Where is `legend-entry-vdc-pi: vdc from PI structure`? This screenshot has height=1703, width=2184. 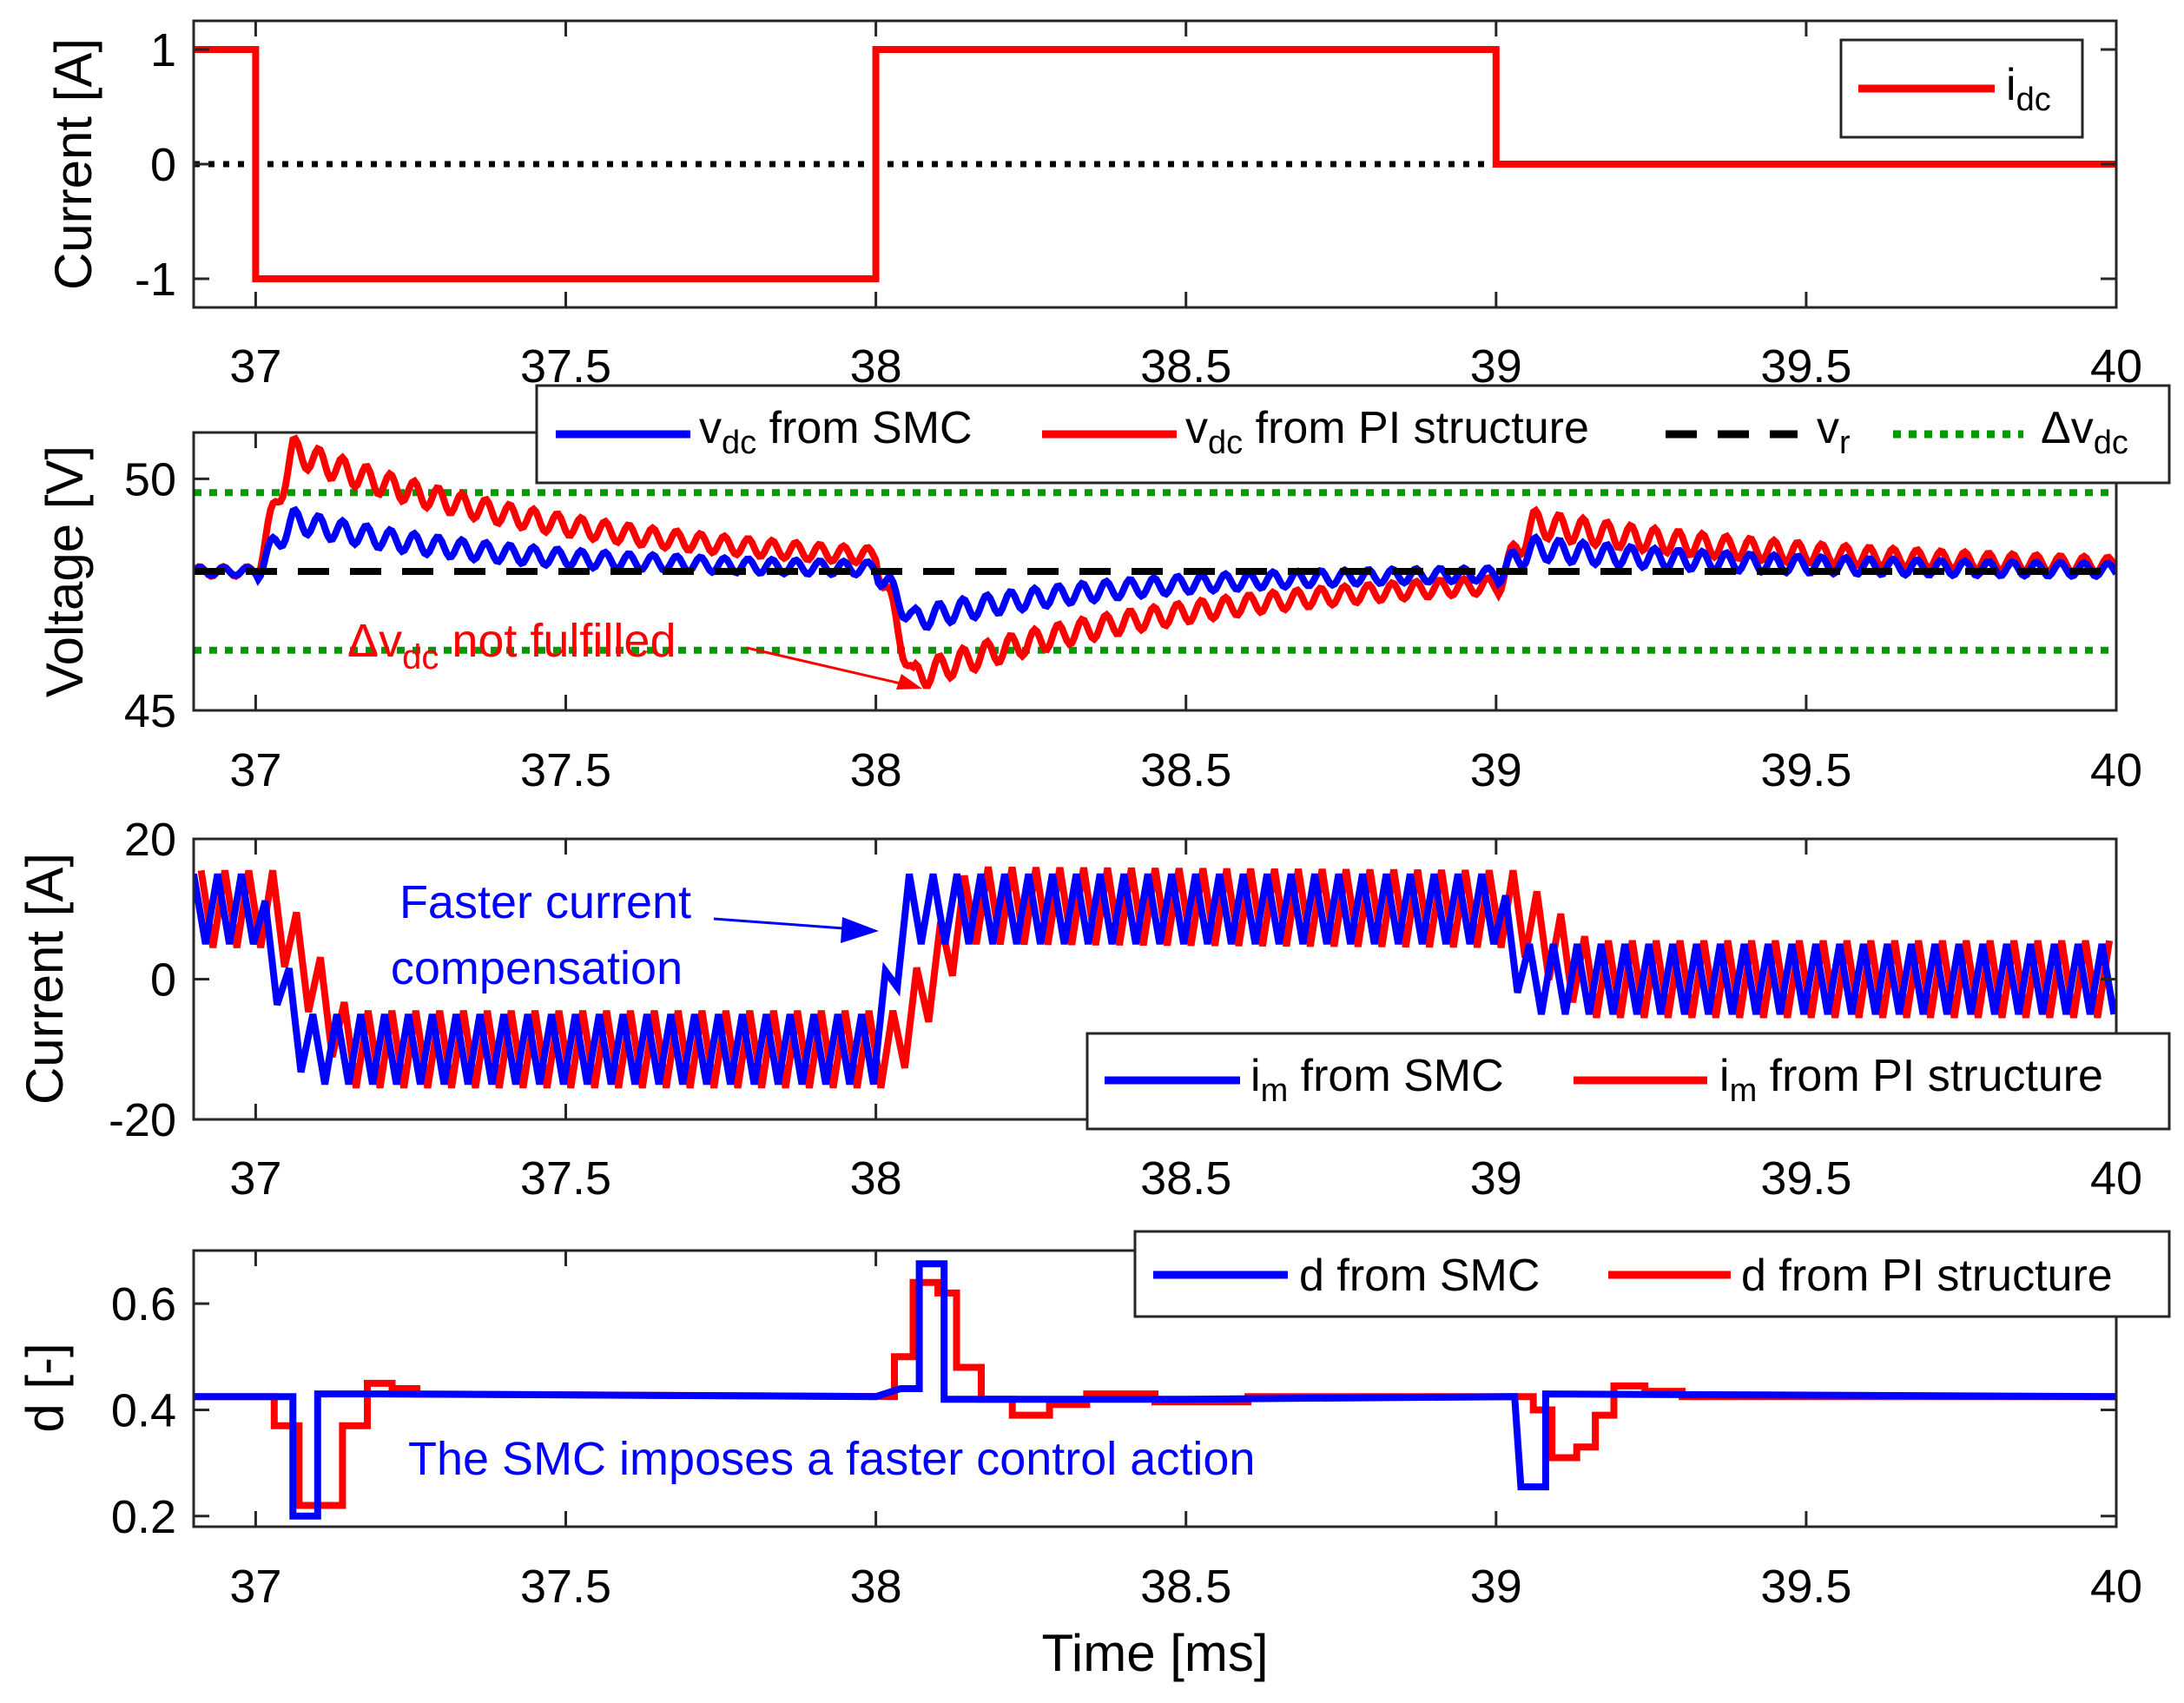
legend-entry-vdc-pi: vdc from PI structure is located at coordinates (1387, 432).